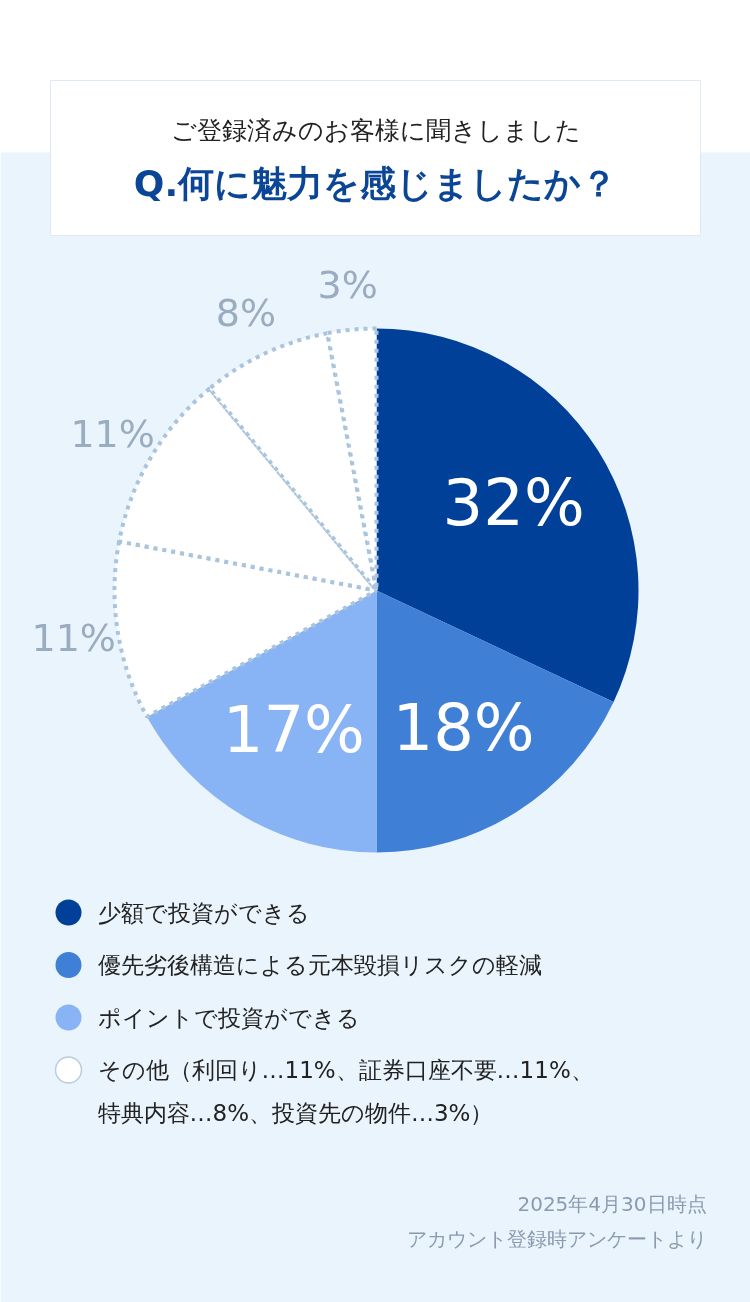 This screenshot has width=750, height=1302. I want to click on text: その他（利回り…11%、証券口座不要…11%、特典内容…8%、投資先の物件…3%）, so click(345, 1091).